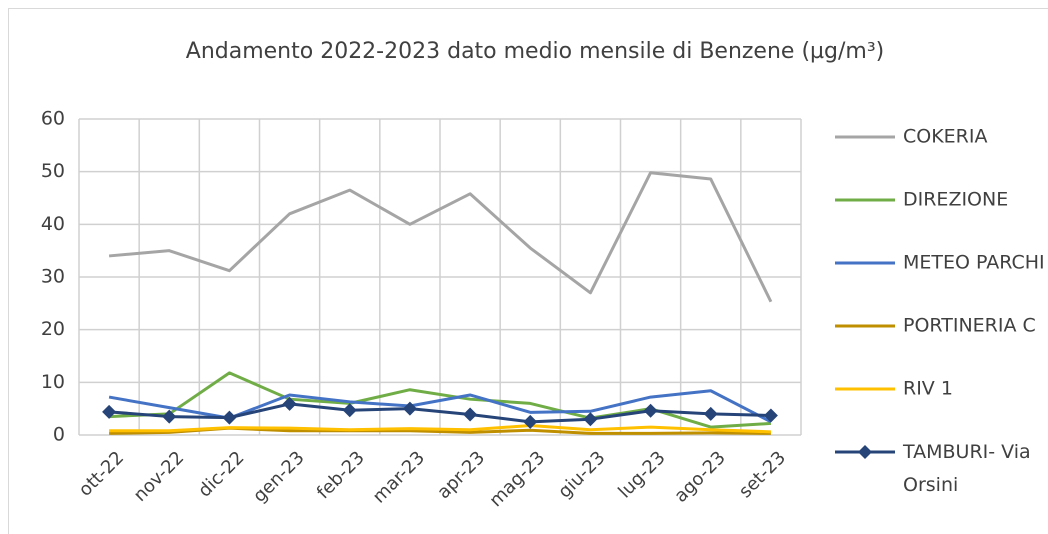  I want to click on y-tick-label: 60, so click(53, 119).